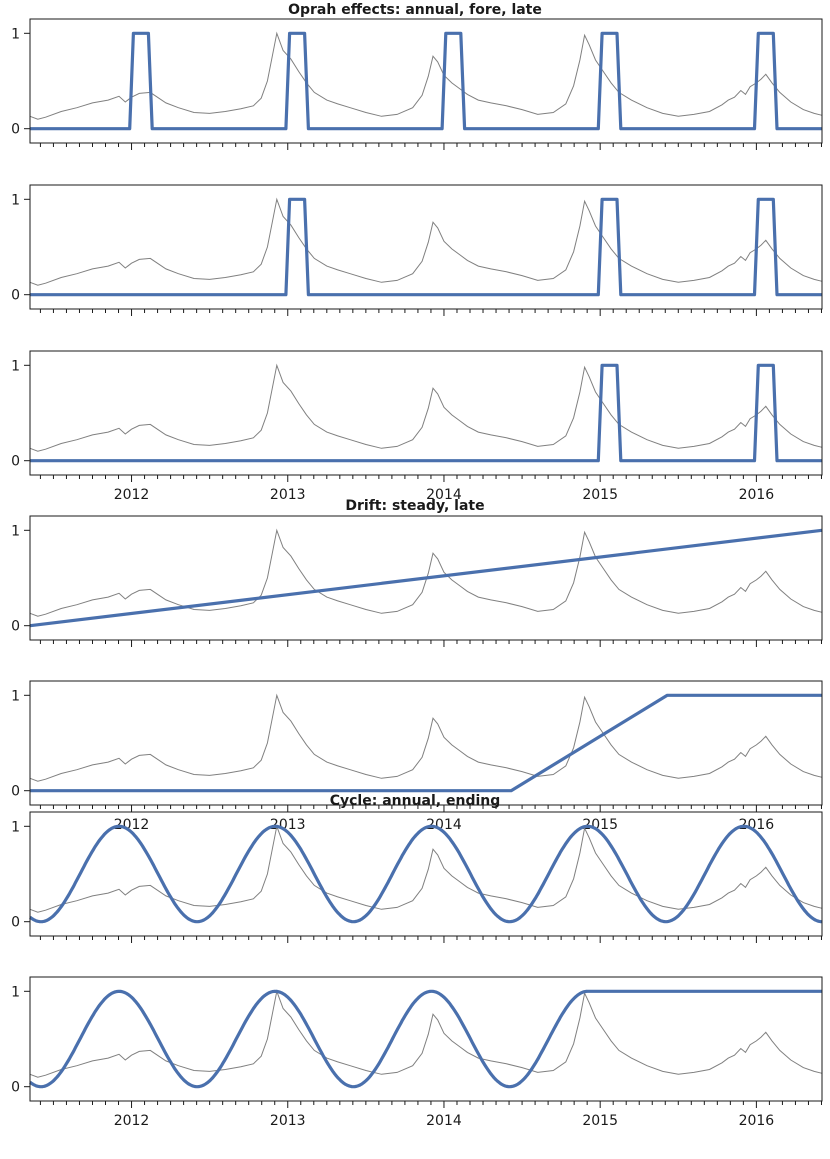 The image size is (830, 1159). I want to click on panel-4: 01, so click(417, 581).